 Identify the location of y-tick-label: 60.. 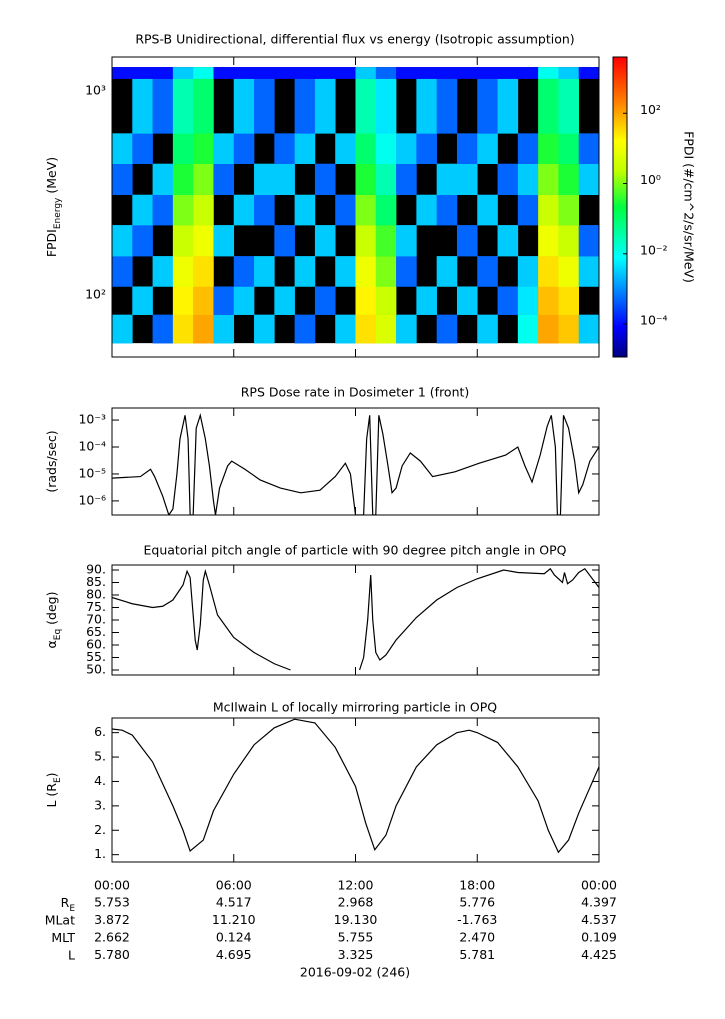
(96, 644).